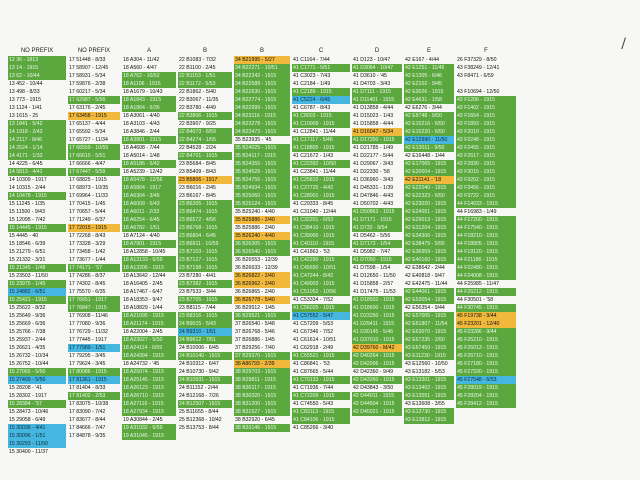 Image resolution: width=640 pixels, height=480 pixels. Describe the element at coordinates (429, 212) in the screenshot. I see `grid-cell: 42 E24051 - 1915` at that location.